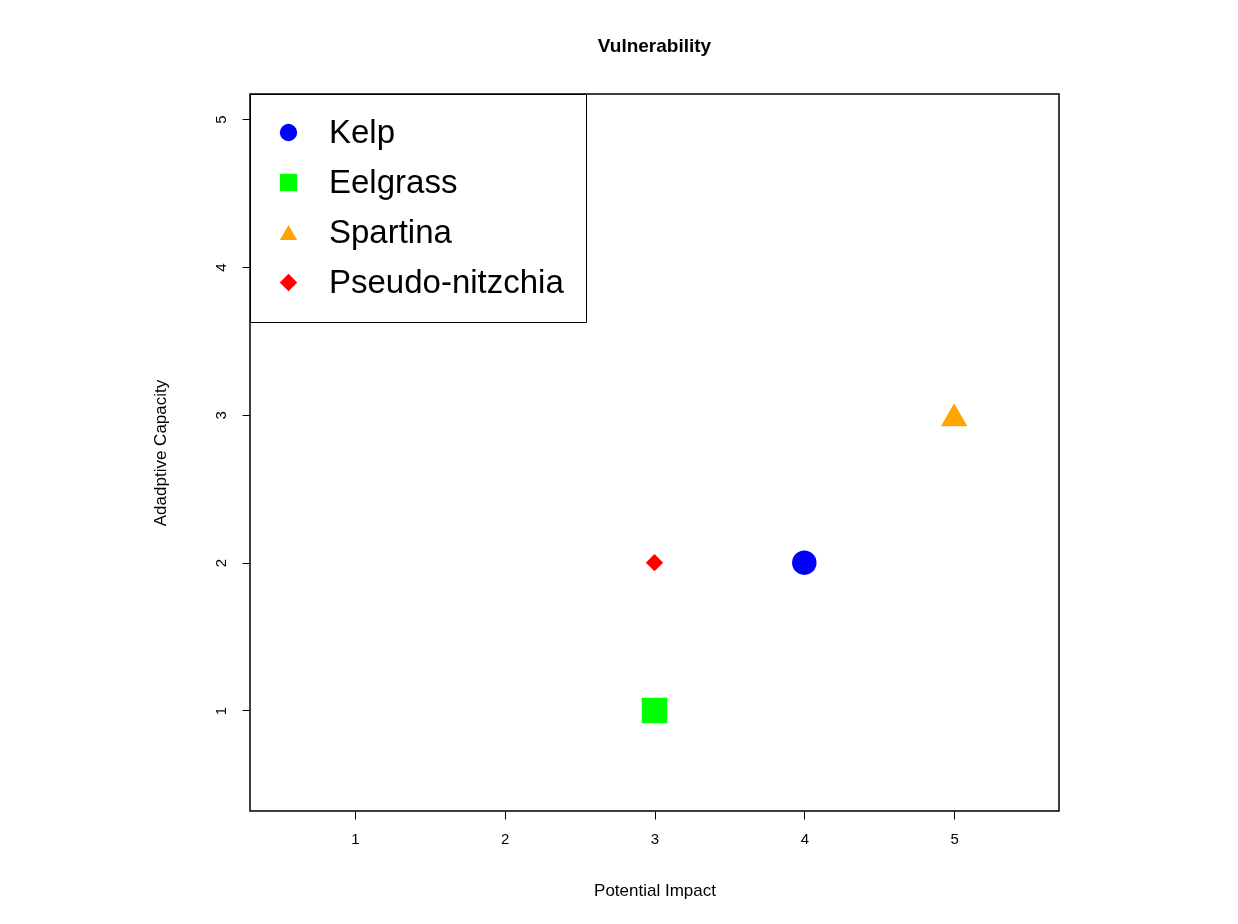 The image size is (1238, 924). Describe the element at coordinates (505, 838) in the screenshot. I see `x-tick-label: 2` at that location.